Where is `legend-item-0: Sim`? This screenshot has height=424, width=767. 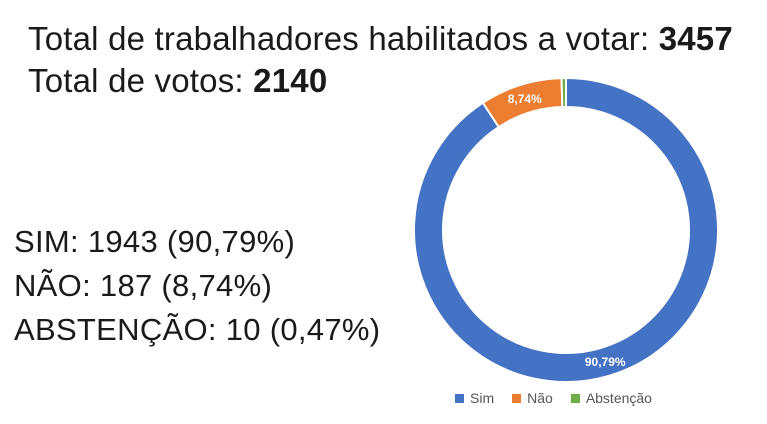
legend-item-0: Sim is located at coordinates (474, 398).